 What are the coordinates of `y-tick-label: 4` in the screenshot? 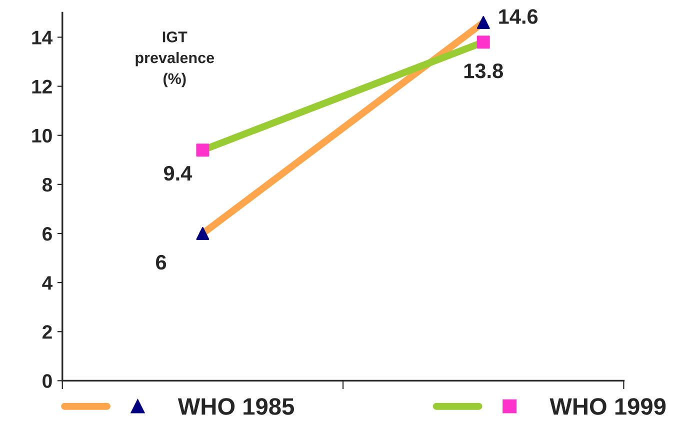 It's located at (47, 283).